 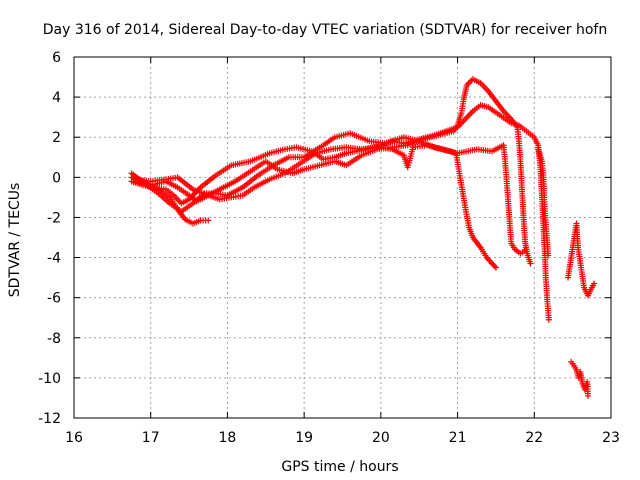 What do you see at coordinates (611, 438) in the screenshot?
I see `x-tick-label: 23` at bounding box center [611, 438].